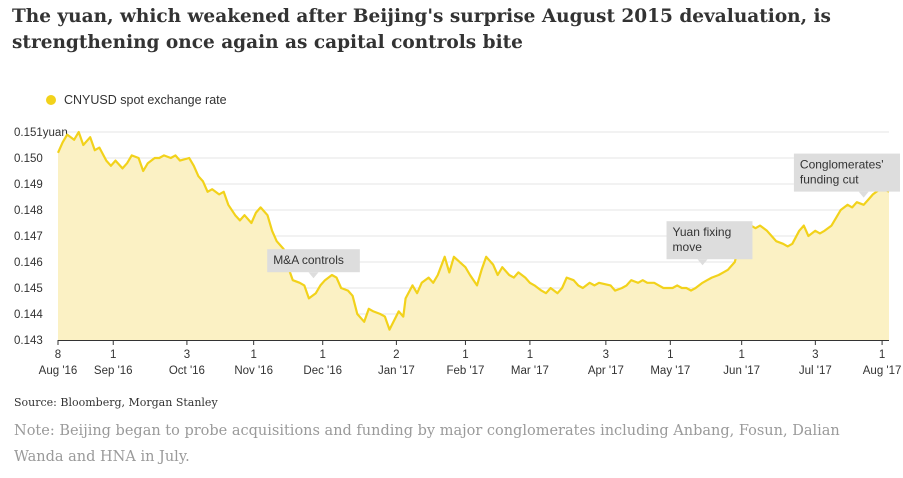 The width and height of the screenshot is (903, 478). I want to click on x-tick-month-label: Aug '17, so click(882, 371).